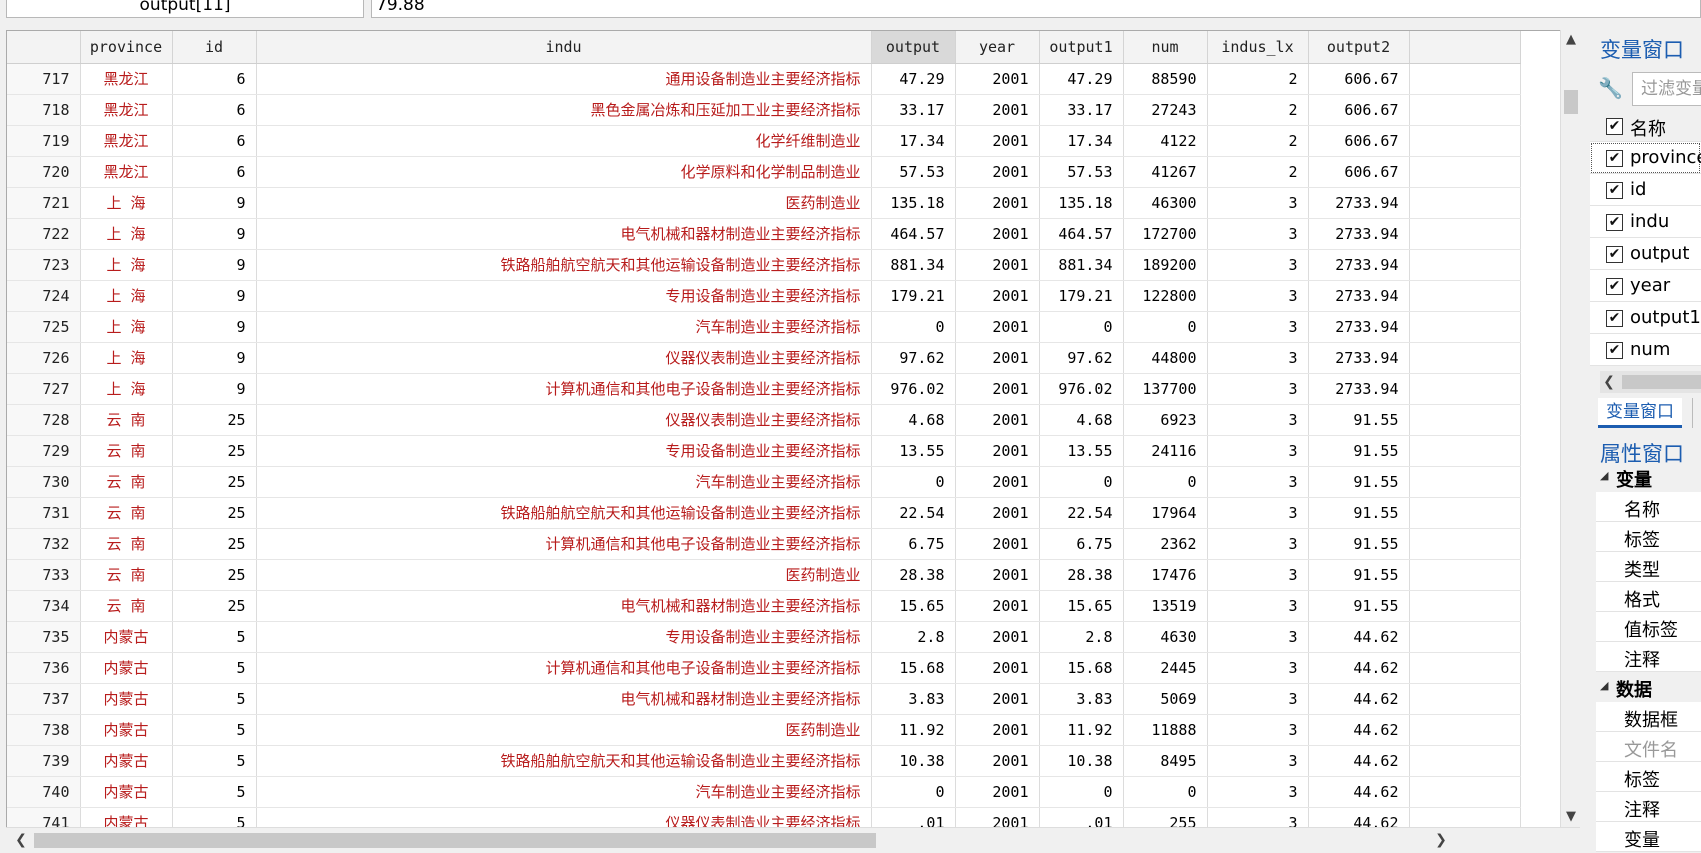 This screenshot has height=853, width=1701. Describe the element at coordinates (44, 699) in the screenshot. I see `row-number: 737` at that location.